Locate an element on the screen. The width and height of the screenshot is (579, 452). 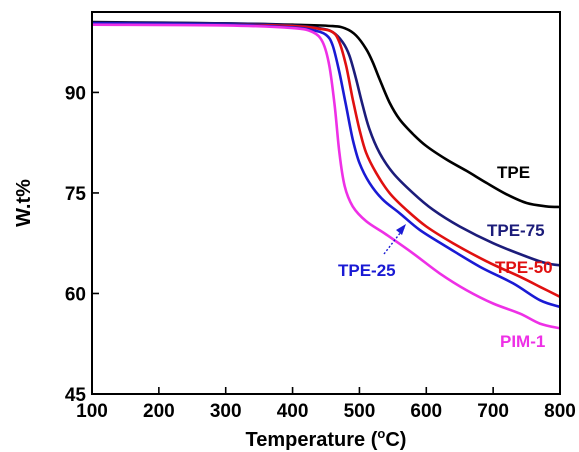
y-tick-label: 90 is located at coordinates (75, 93).